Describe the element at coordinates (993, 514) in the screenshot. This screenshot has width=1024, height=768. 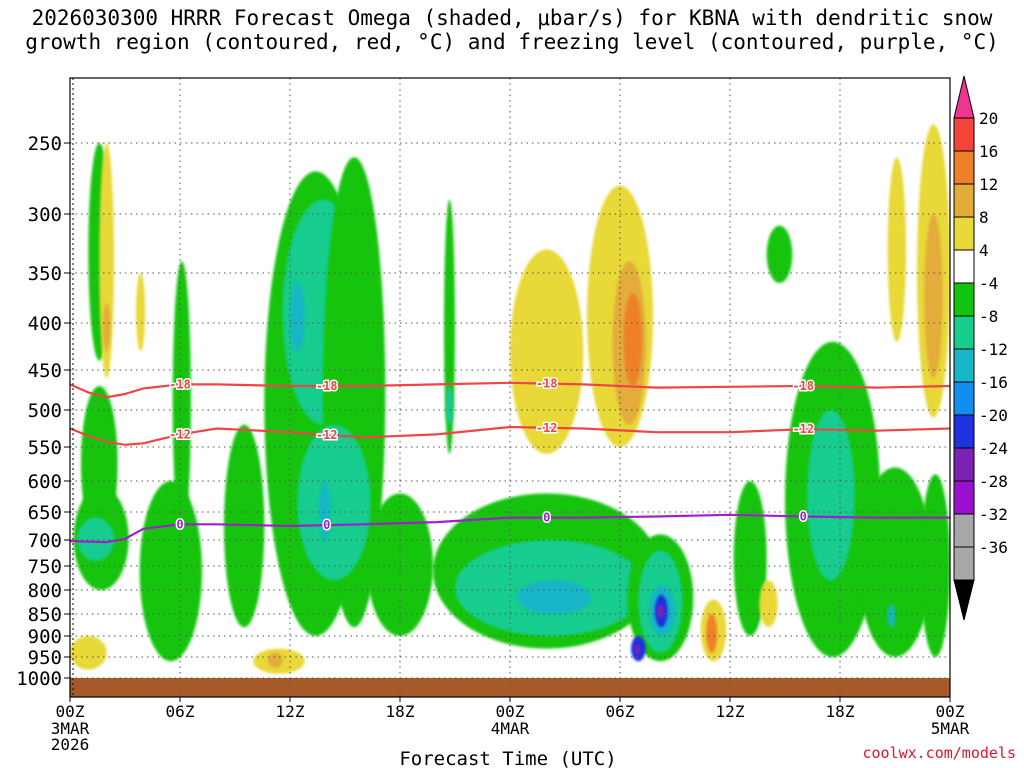
I see `colorbar-label-12: -32` at that location.